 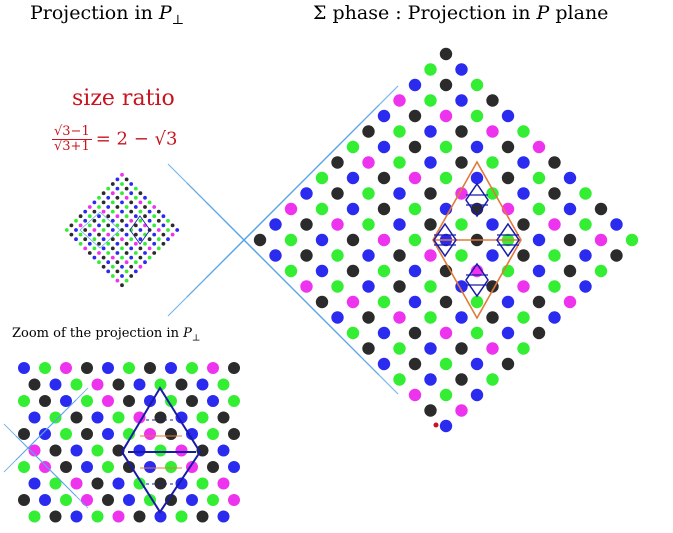 I want to click on zoom-rhombus, so click(x=161, y=450).